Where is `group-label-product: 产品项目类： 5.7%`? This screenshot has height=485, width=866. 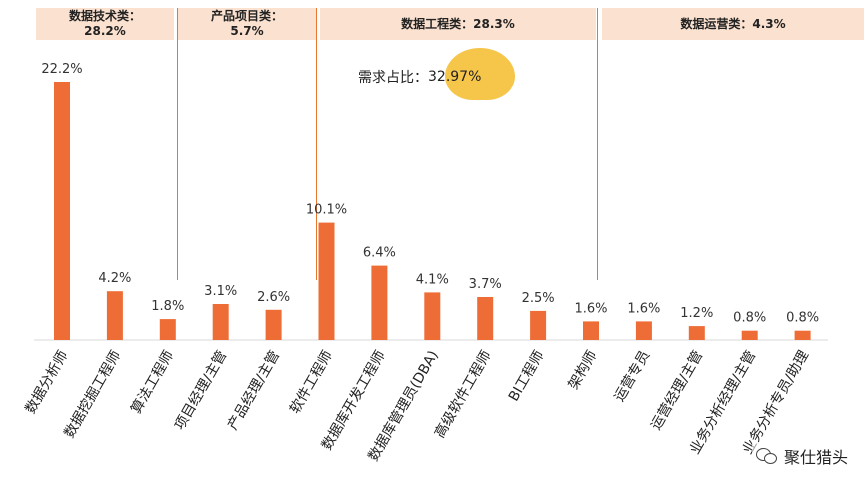
group-label-product: 产品项目类： 5.7% is located at coordinates (246, 23).